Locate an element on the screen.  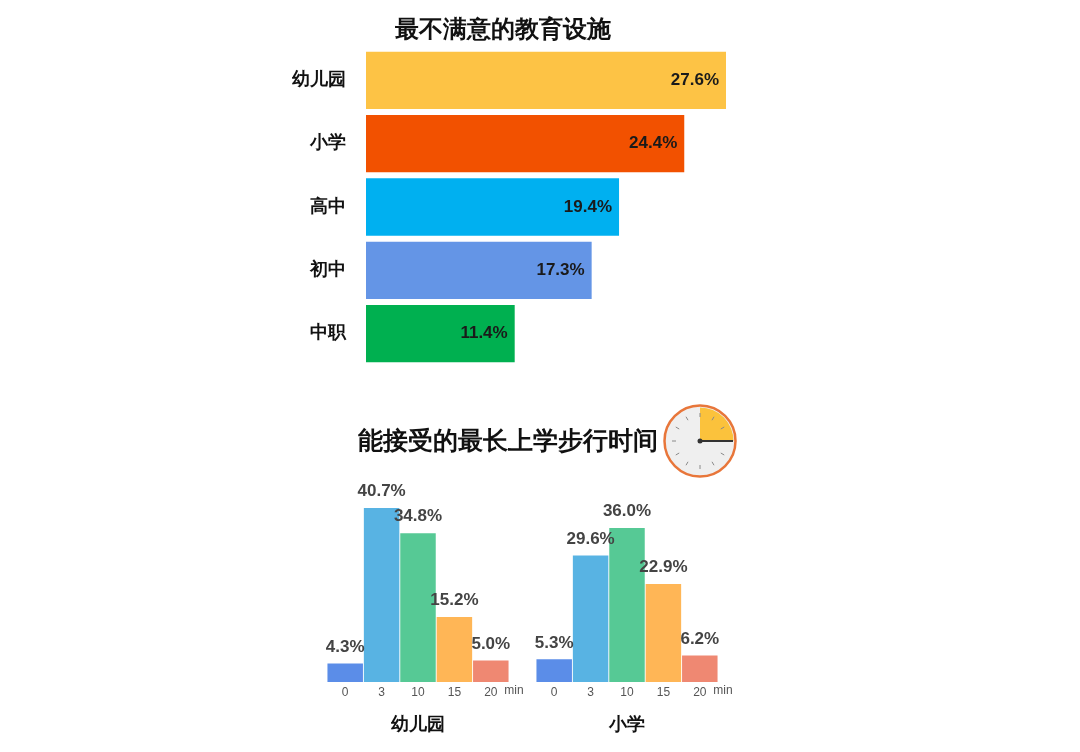
y-tick-label: 高中 is located at coordinates (328, 205).